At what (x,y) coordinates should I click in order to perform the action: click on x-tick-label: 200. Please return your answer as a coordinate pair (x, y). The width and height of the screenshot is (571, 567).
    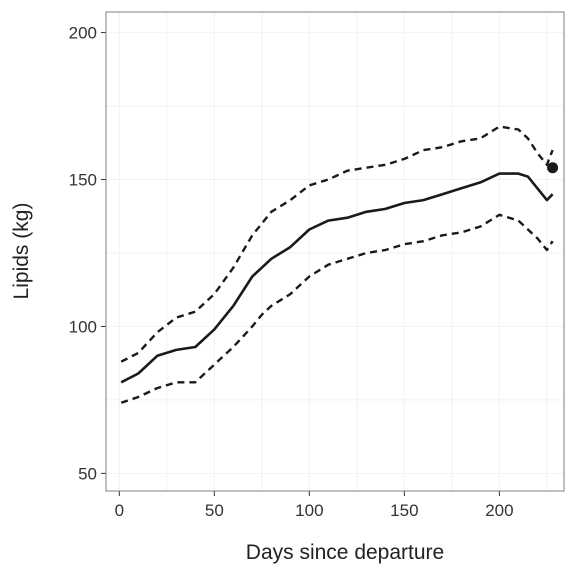
    Looking at the image, I should click on (499, 510).